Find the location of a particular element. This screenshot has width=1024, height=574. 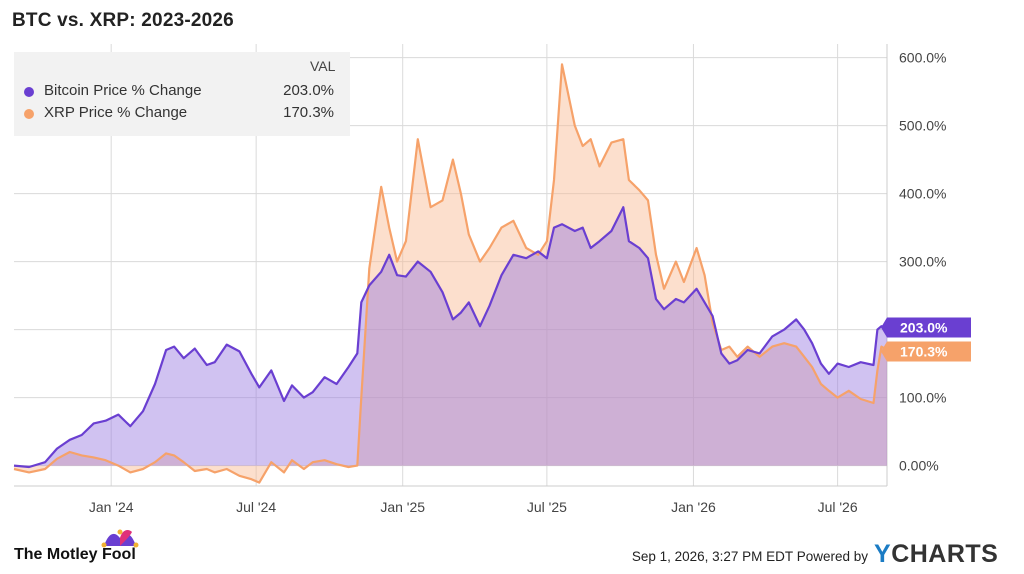

x-tick-label: Jul '25 is located at coordinates (547, 507).